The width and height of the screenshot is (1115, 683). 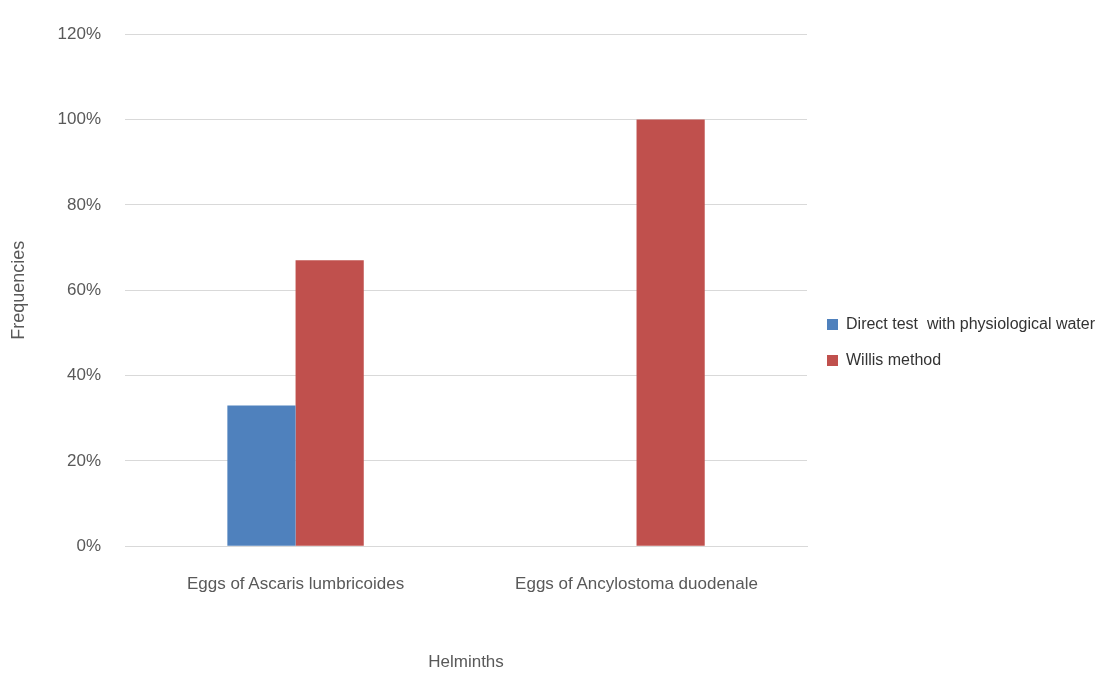 What do you see at coordinates (84, 289) in the screenshot?
I see `y-tick-label: 60%` at bounding box center [84, 289].